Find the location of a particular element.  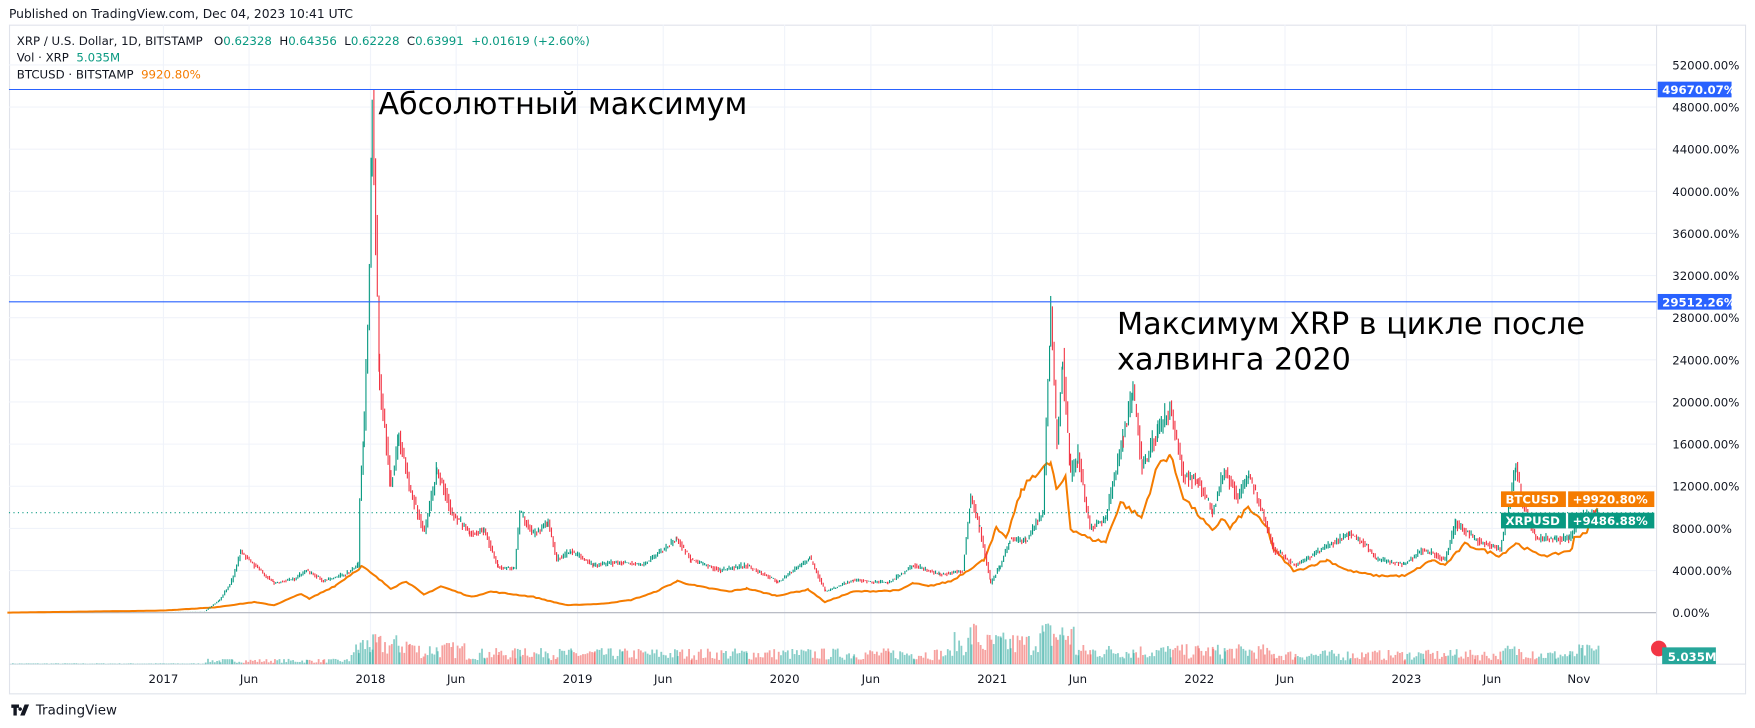

annotation-cycle-high: Максимум XRP в цикле после халвинга 2020 is located at coordinates (1351, 342).